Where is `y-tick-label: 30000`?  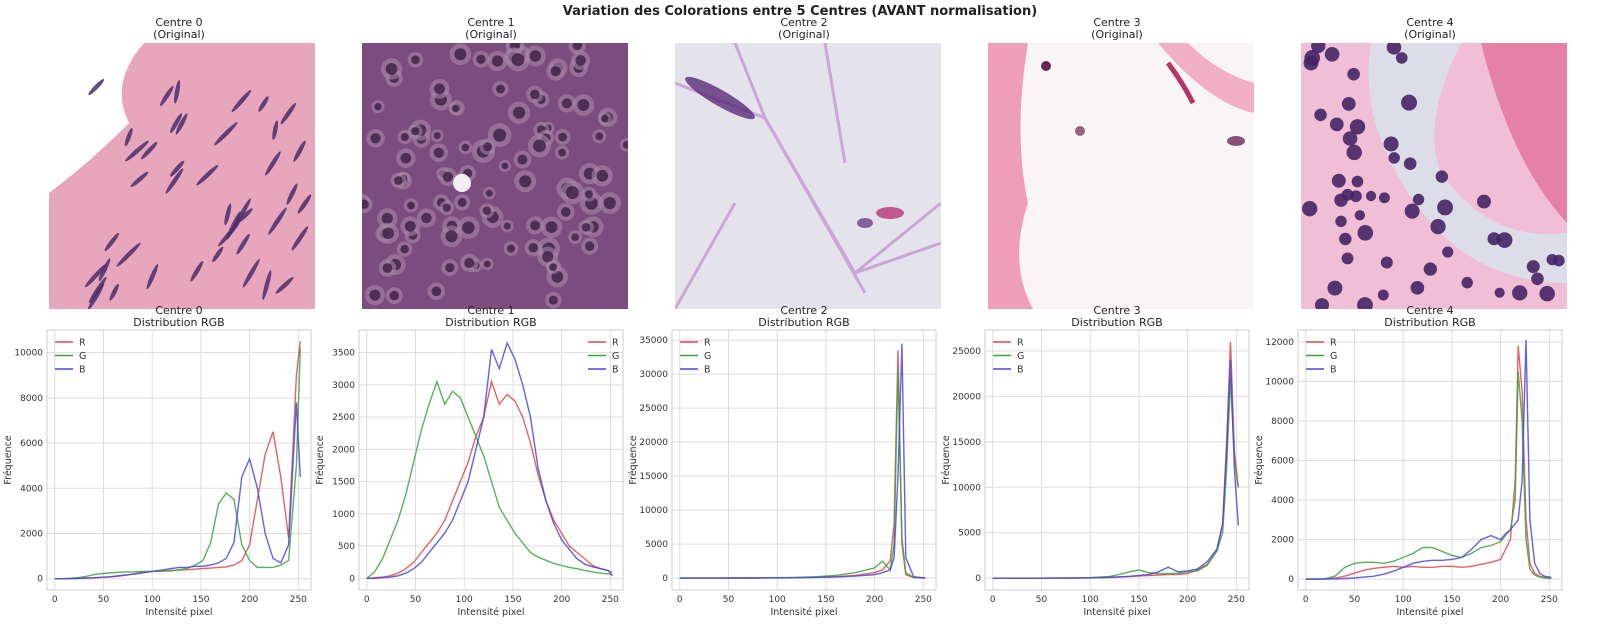
y-tick-label: 30000 is located at coordinates (653, 375).